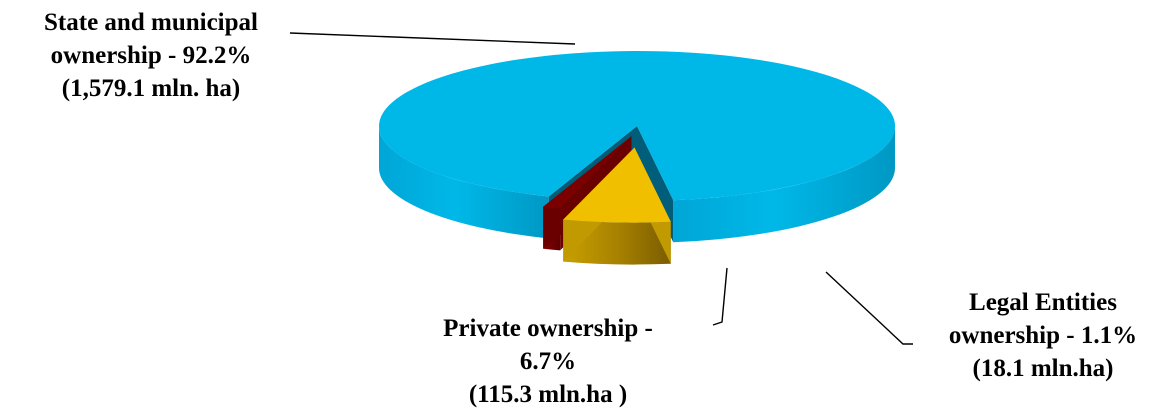 The image size is (1161, 417). I want to click on slice-label-state-line-3: (1,579.1 mln. ha), so click(151, 88).